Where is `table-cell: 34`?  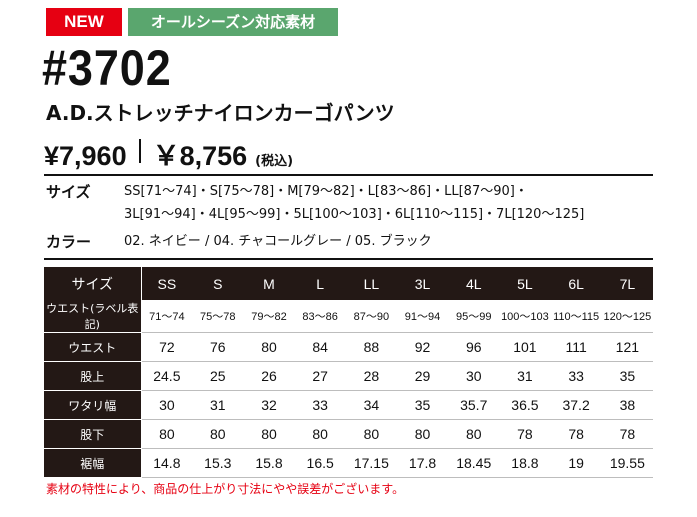
table-cell: 34 is located at coordinates (371, 405).